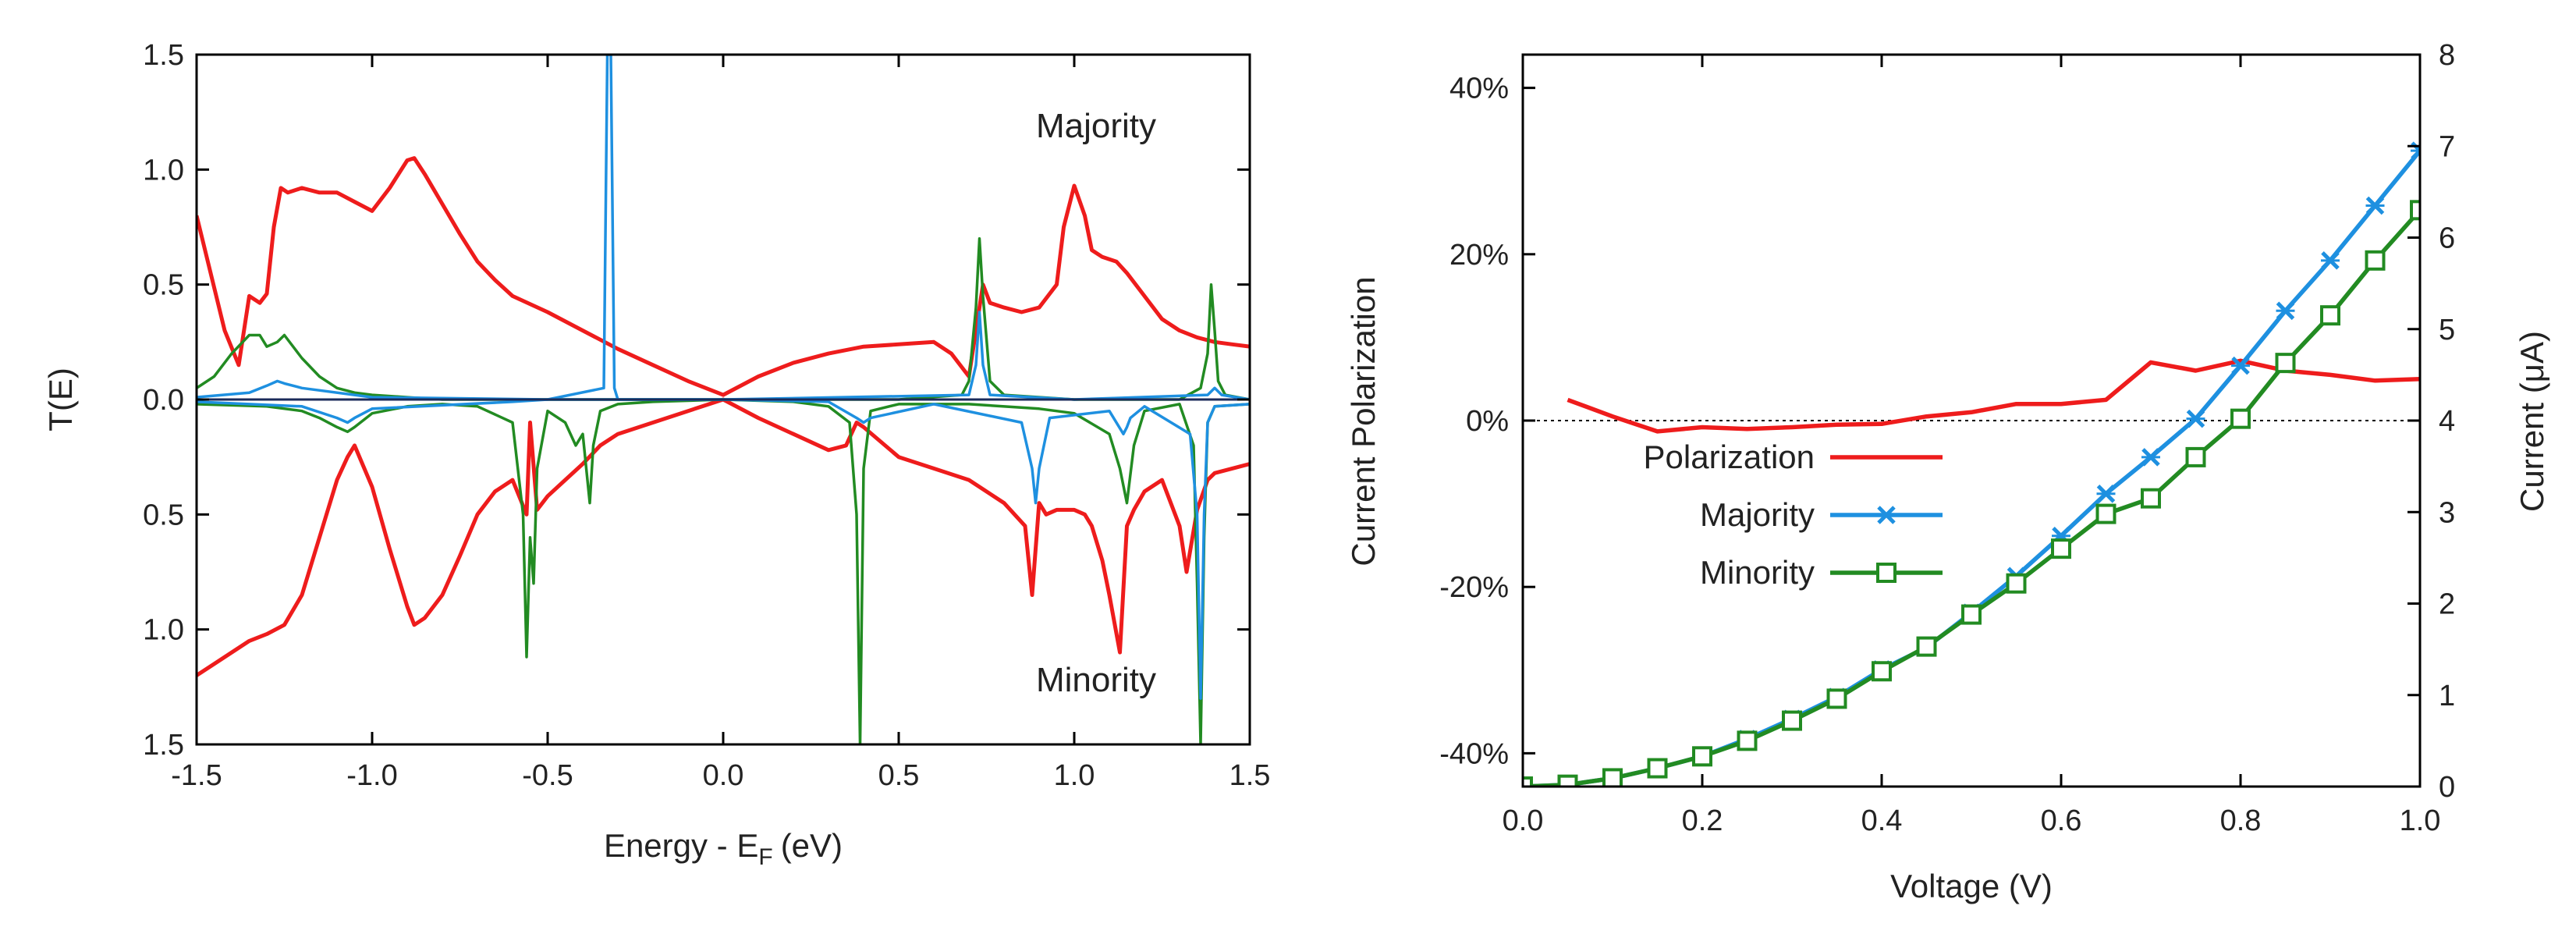 The height and width of the screenshot is (927, 2576). What do you see at coordinates (1474, 753) in the screenshot?
I see `y-tick-label-left: -40%` at bounding box center [1474, 753].